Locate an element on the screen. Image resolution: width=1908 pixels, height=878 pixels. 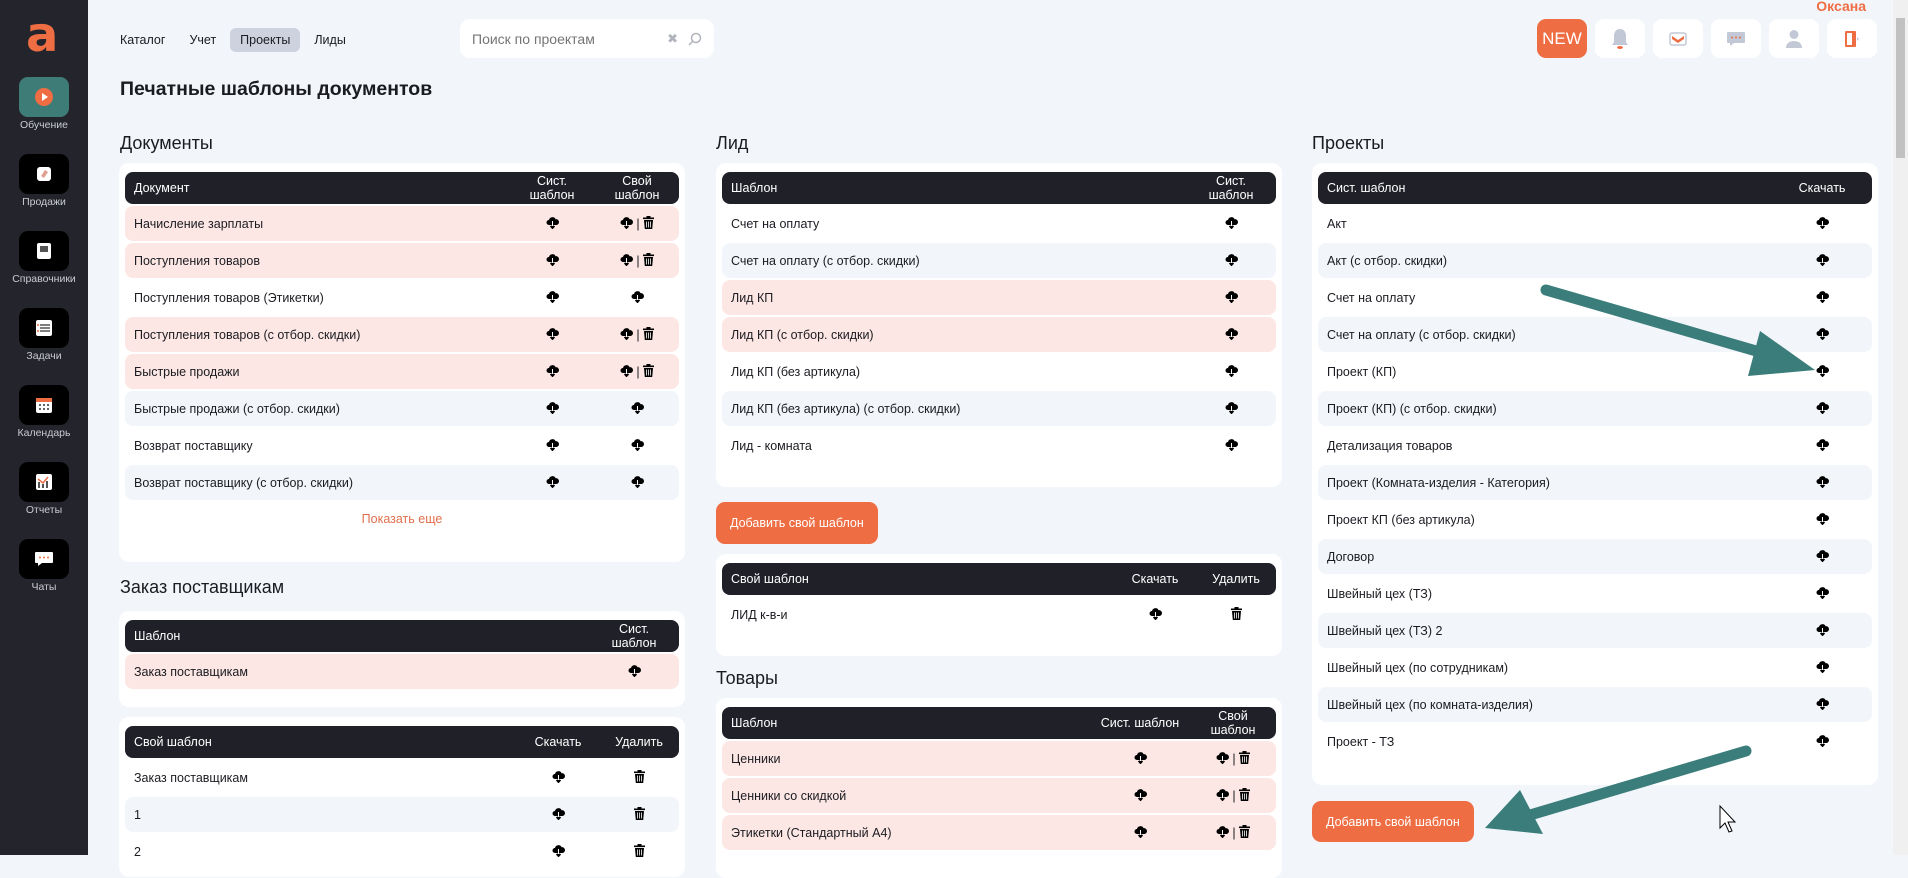
table-row: Счет на оплату is located at coordinates (999, 223).